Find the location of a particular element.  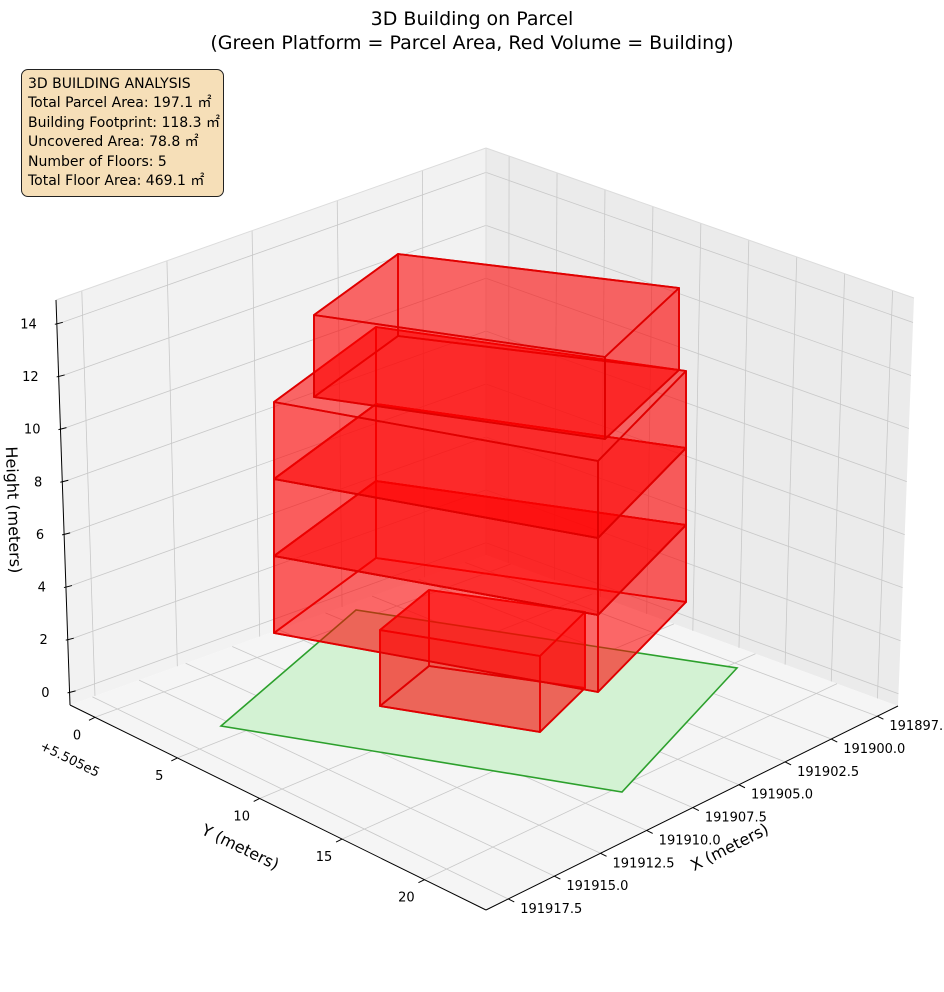

y-axis-offset-label: +5.505e5 is located at coordinates (69, 760).